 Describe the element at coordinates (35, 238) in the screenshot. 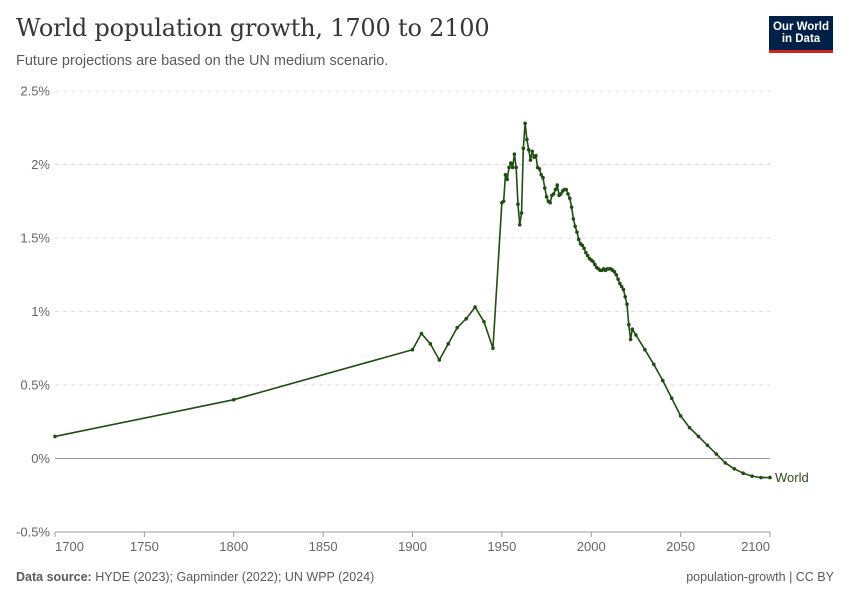

I see `y-tick-label: 1.5%` at that location.